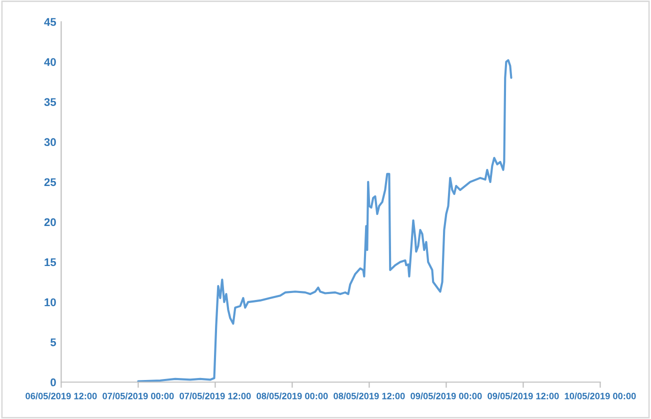 This screenshot has height=419, width=651. Describe the element at coordinates (215, 396) in the screenshot. I see `x-tick-label: 07/05/2019 12:00` at that location.